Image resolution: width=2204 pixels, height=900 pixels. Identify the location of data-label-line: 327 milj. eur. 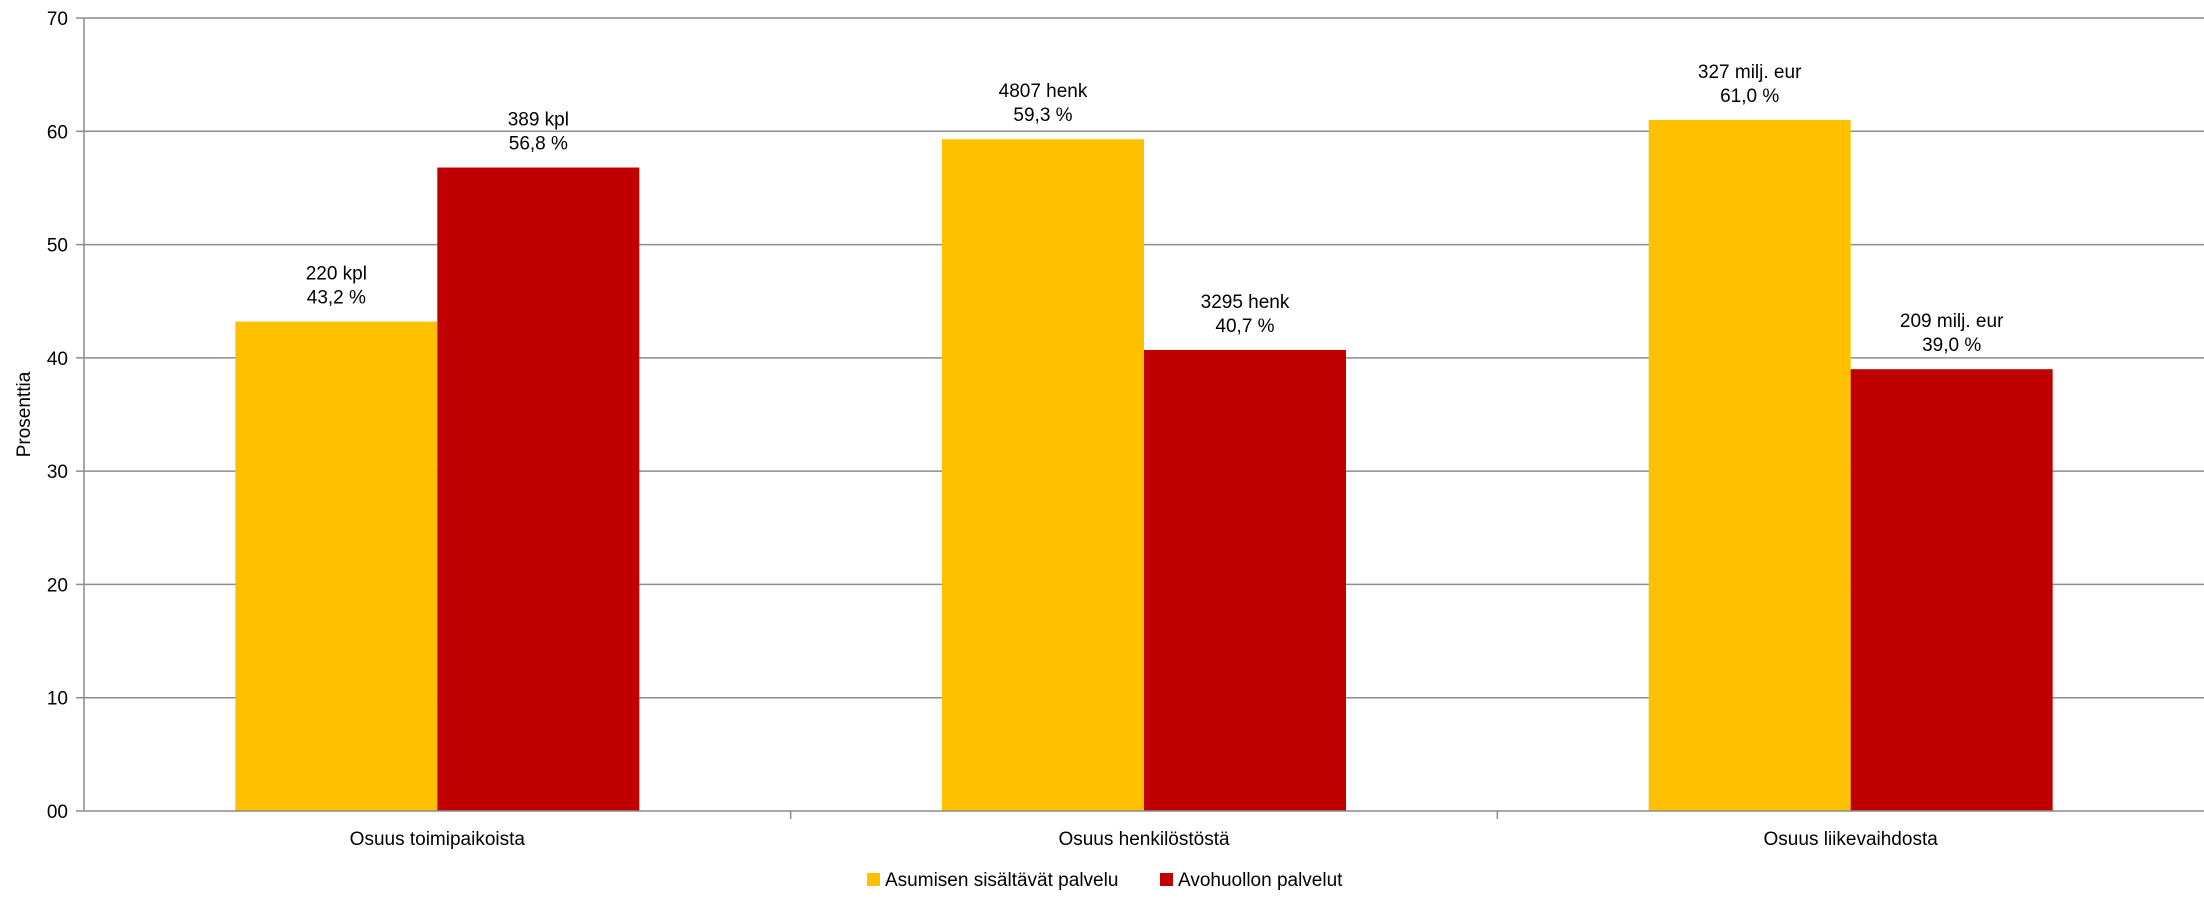
(1750, 72).